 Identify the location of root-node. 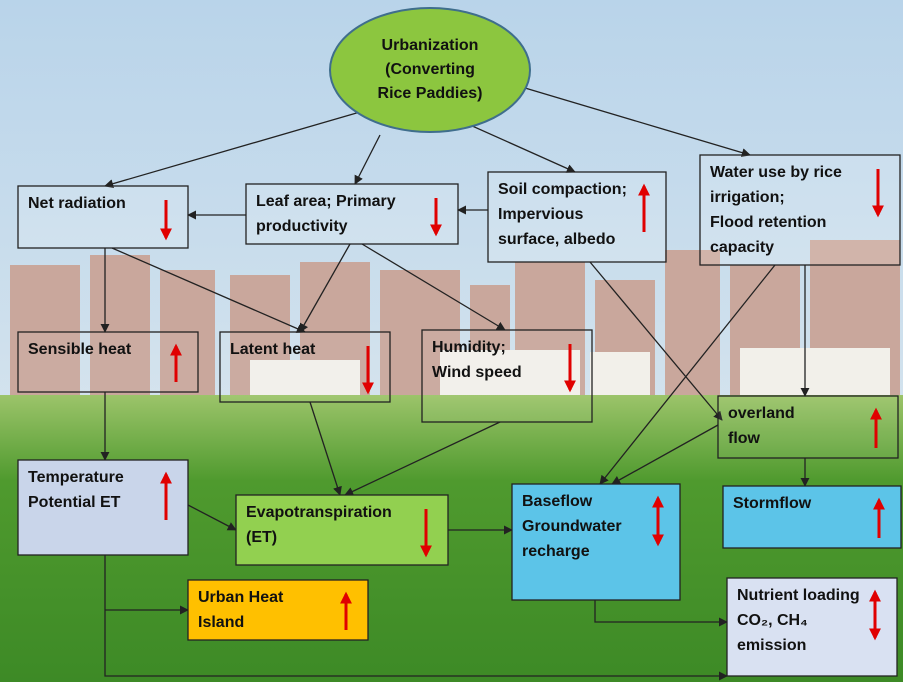
(430, 70).